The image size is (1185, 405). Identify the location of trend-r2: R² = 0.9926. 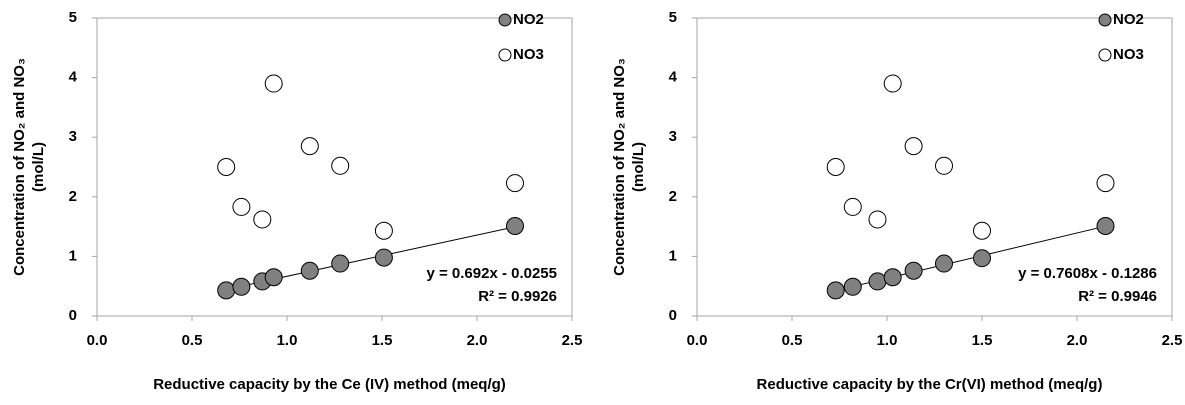
(517, 296).